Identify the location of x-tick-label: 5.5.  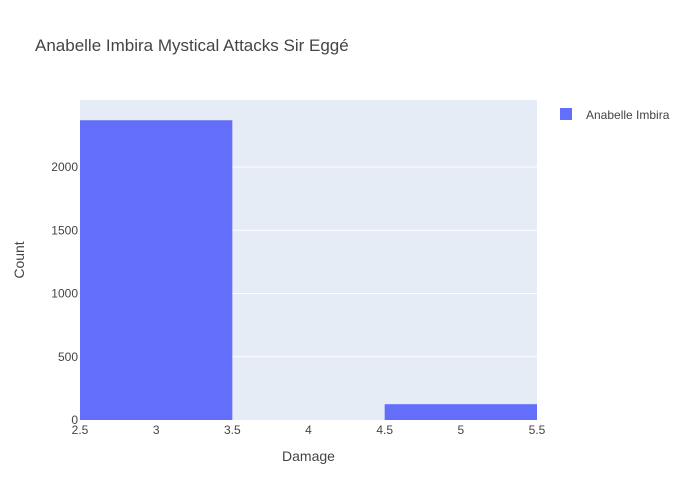
(537, 430).